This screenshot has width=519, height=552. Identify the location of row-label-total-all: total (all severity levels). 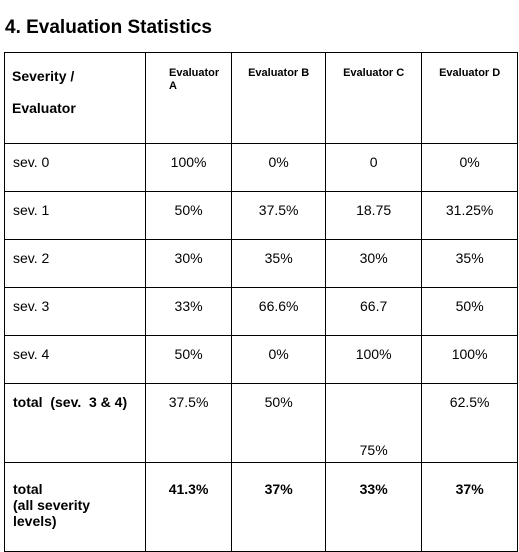
(75, 507).